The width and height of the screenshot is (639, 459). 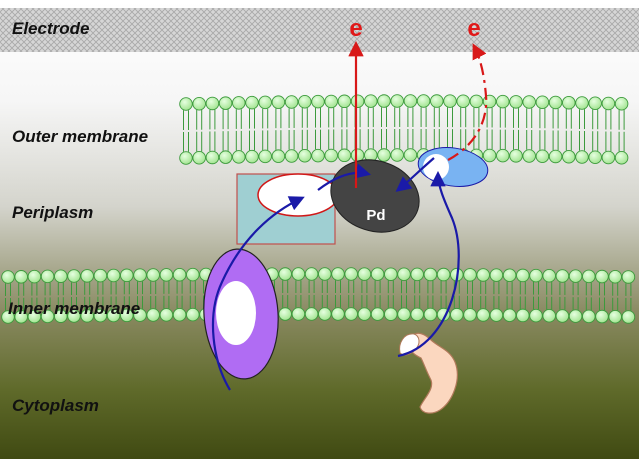 What do you see at coordinates (50, 28) in the screenshot?
I see `region-label-electrode: Electrode` at bounding box center [50, 28].